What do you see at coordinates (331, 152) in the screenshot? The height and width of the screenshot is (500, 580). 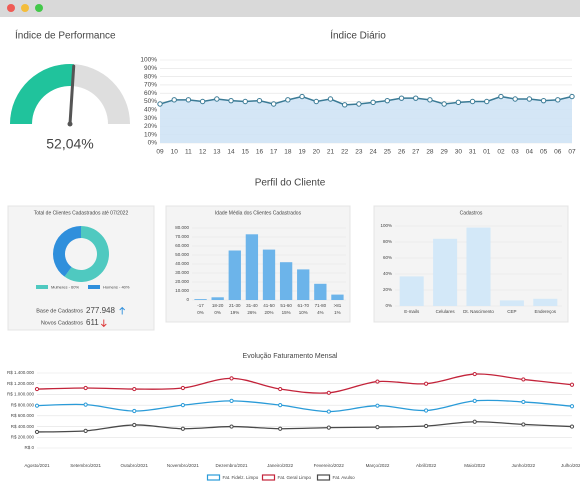 I see `x-tick-label: 21` at bounding box center [331, 152].